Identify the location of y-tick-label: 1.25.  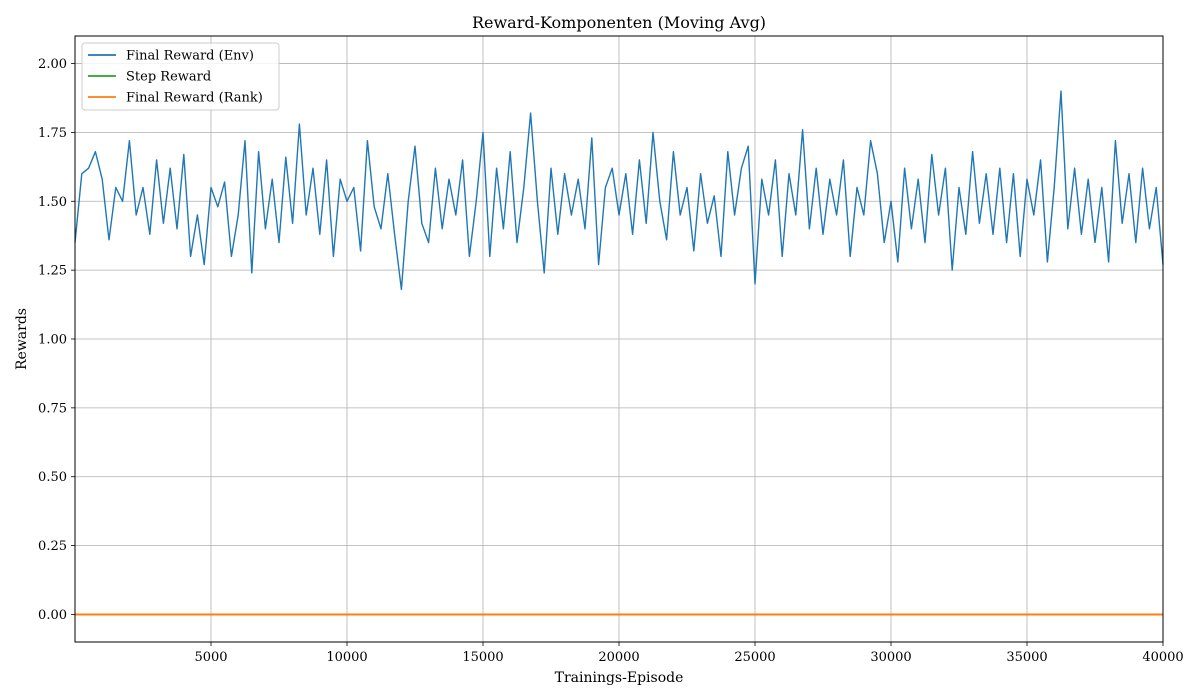
(52, 271).